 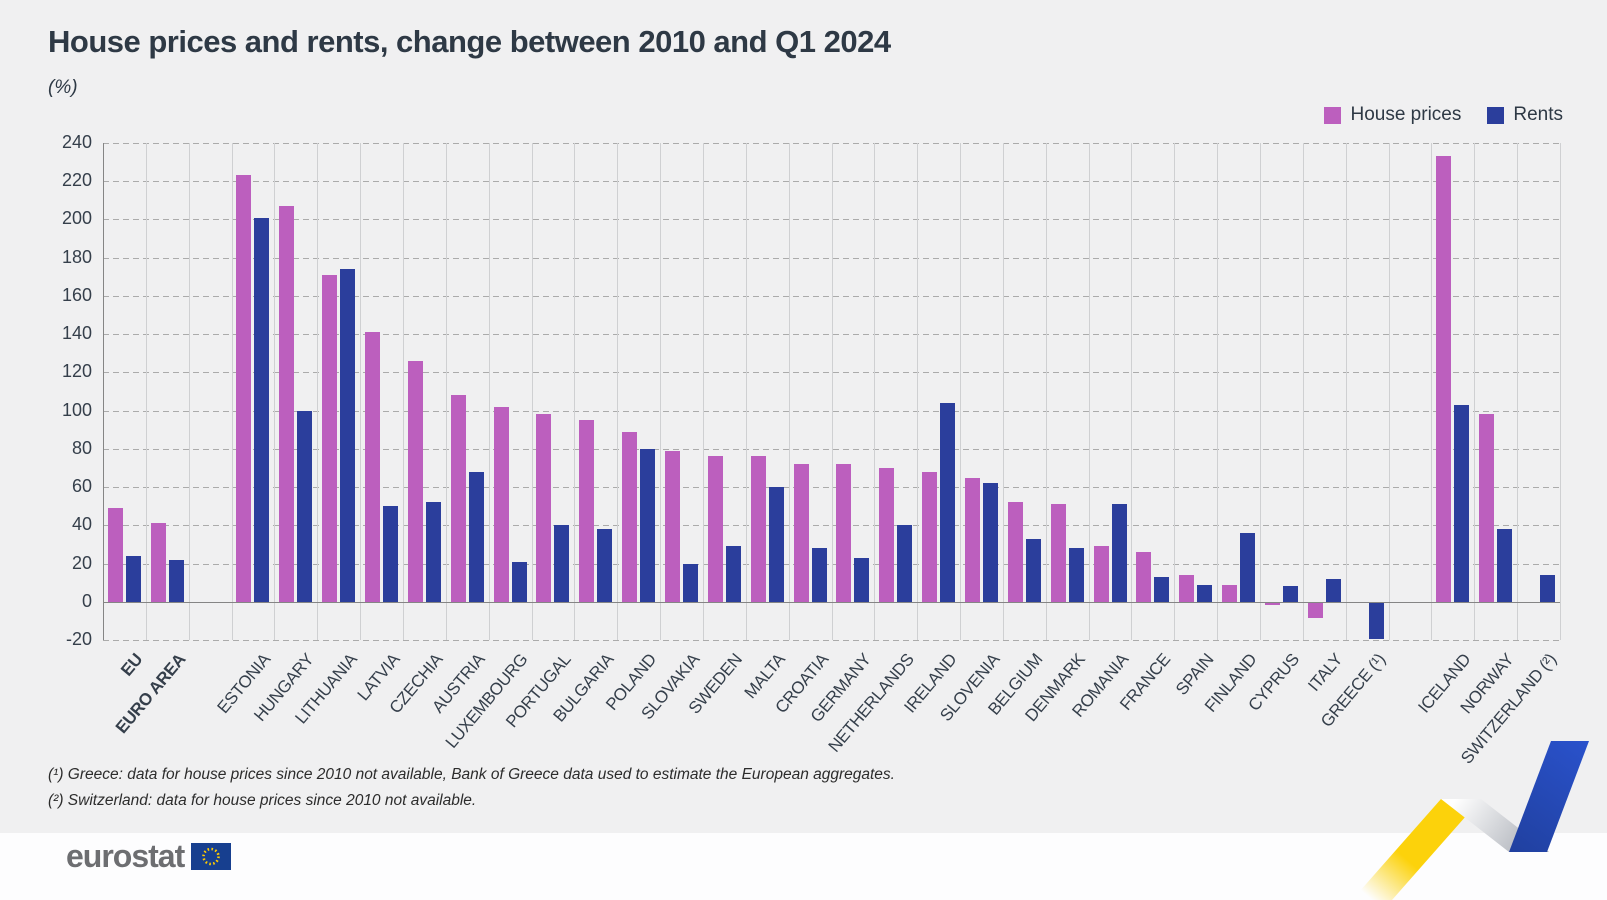 I want to click on bar-house-prices-cyprus, so click(x=1272, y=603).